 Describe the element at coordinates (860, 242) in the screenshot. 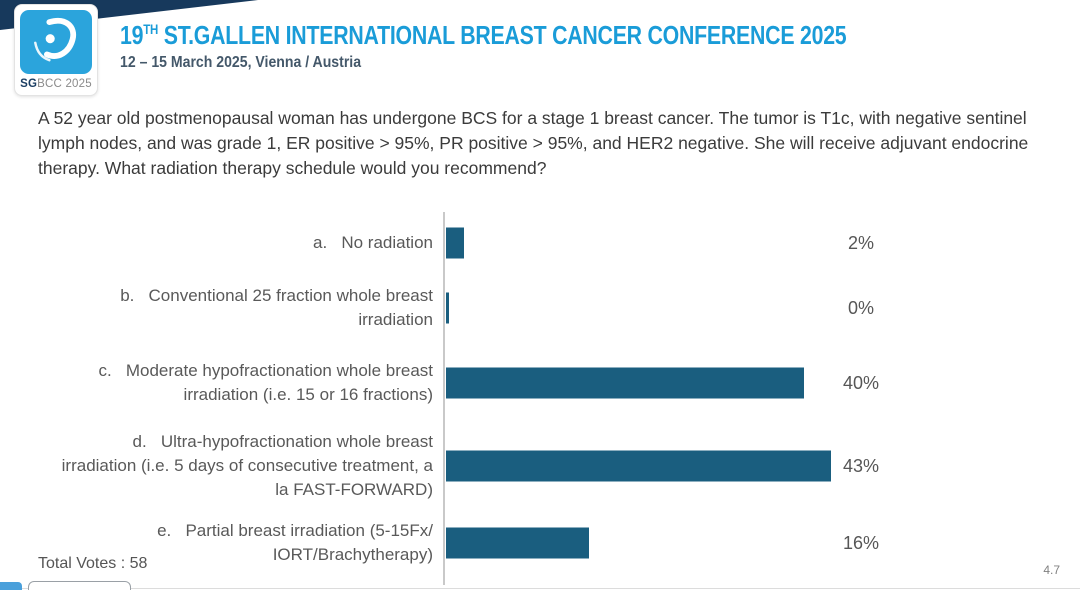

I see `poll-option-percent: 2%` at that location.